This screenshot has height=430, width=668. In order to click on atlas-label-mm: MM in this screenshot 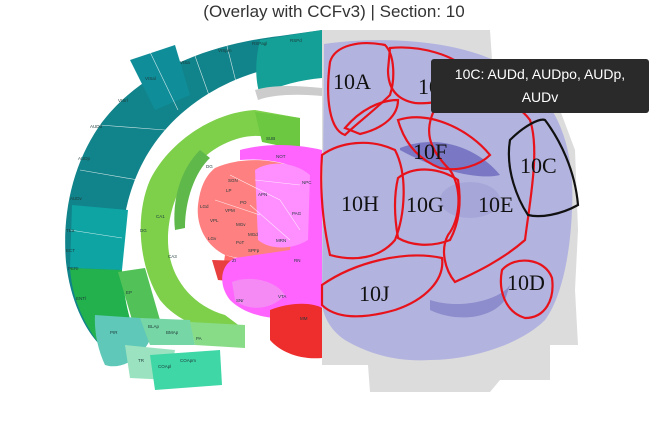, I will do `click(304, 318)`.